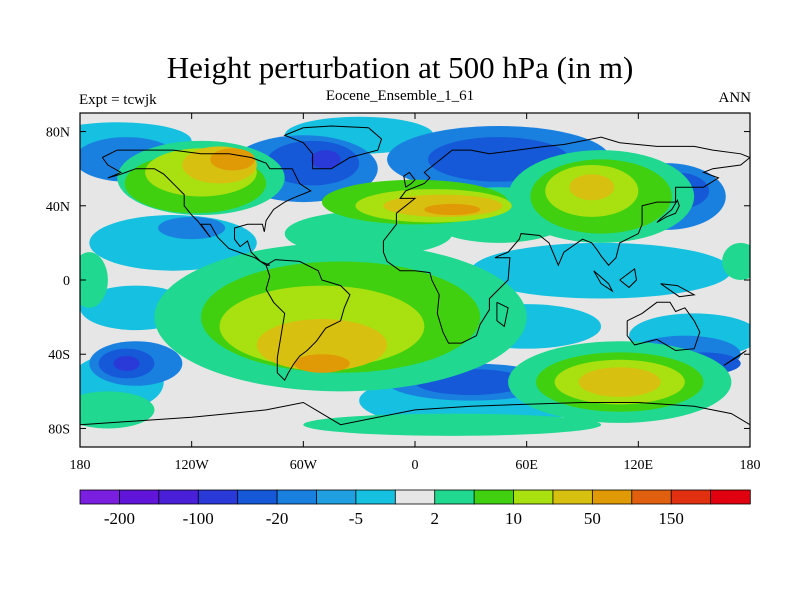  I want to click on lon-tick-label: 60E, so click(526, 465).